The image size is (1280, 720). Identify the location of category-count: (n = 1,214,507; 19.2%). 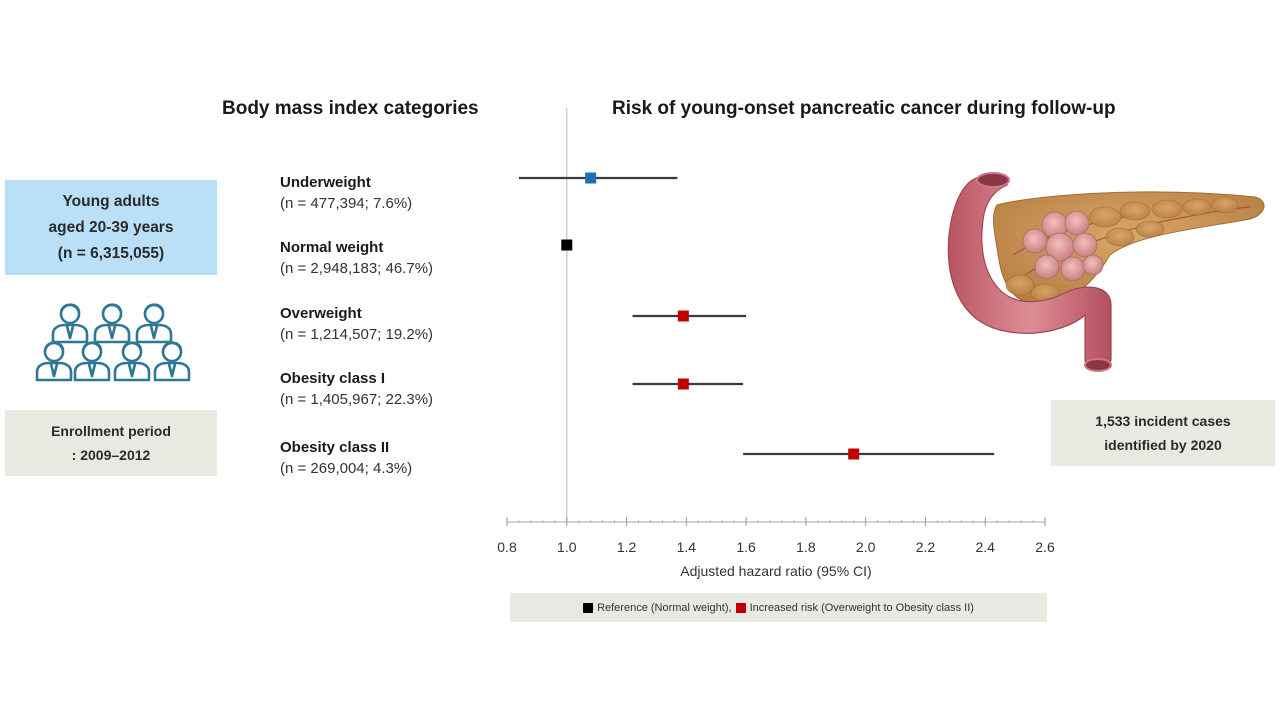
(357, 334).